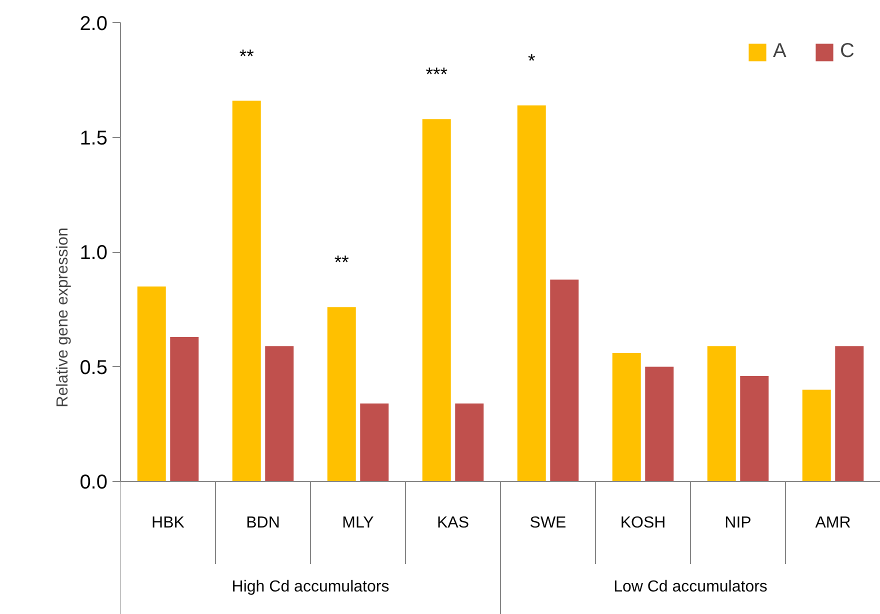  I want to click on annotation: ***, so click(437, 74).